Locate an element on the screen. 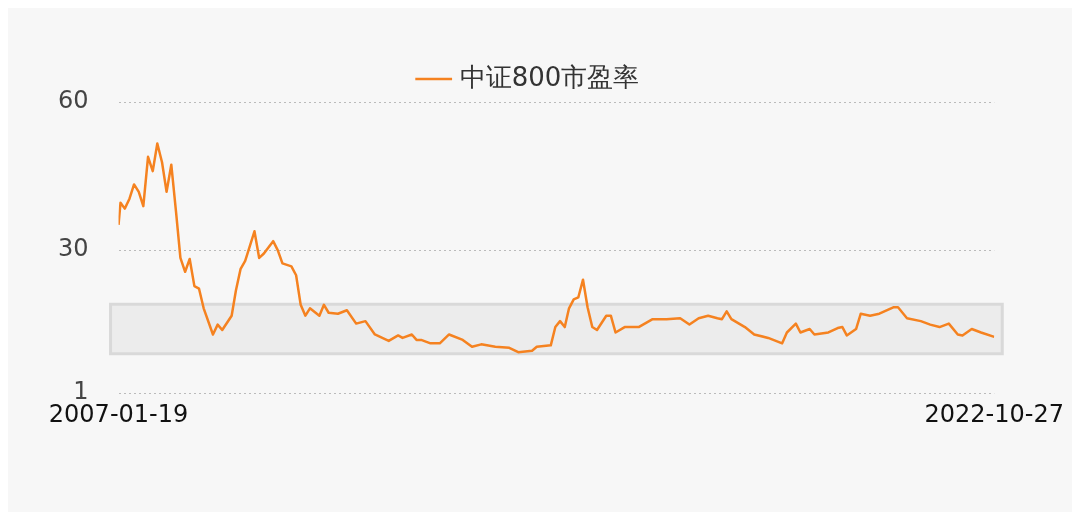 The height and width of the screenshot is (520, 1080). y-tick-label: 30 is located at coordinates (73, 248).